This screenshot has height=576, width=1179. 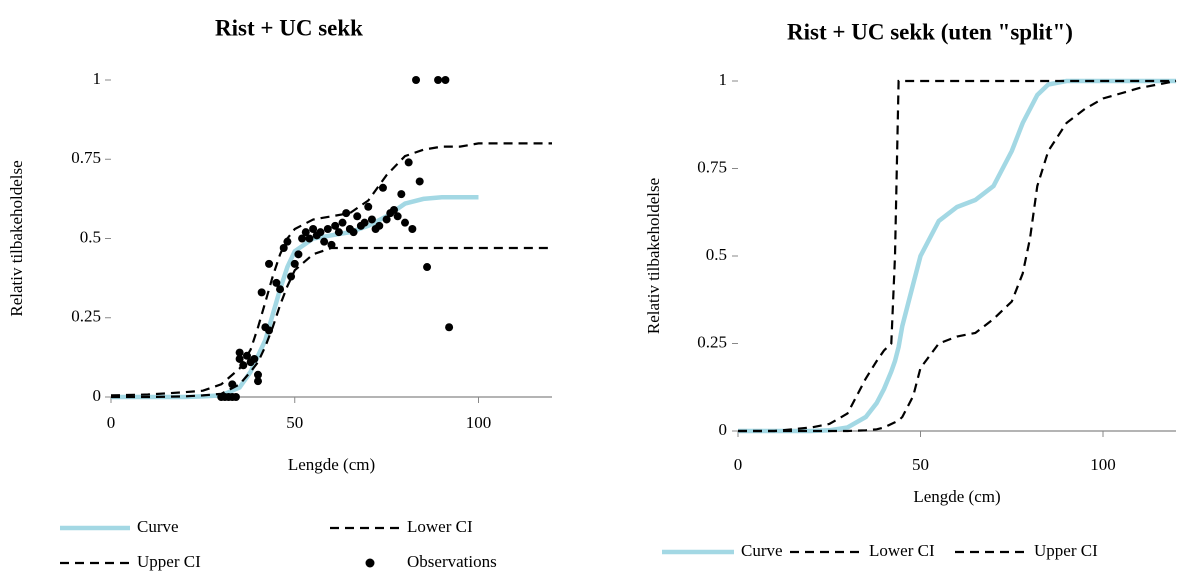 I want to click on legend-label: Observations, so click(x=452, y=561).